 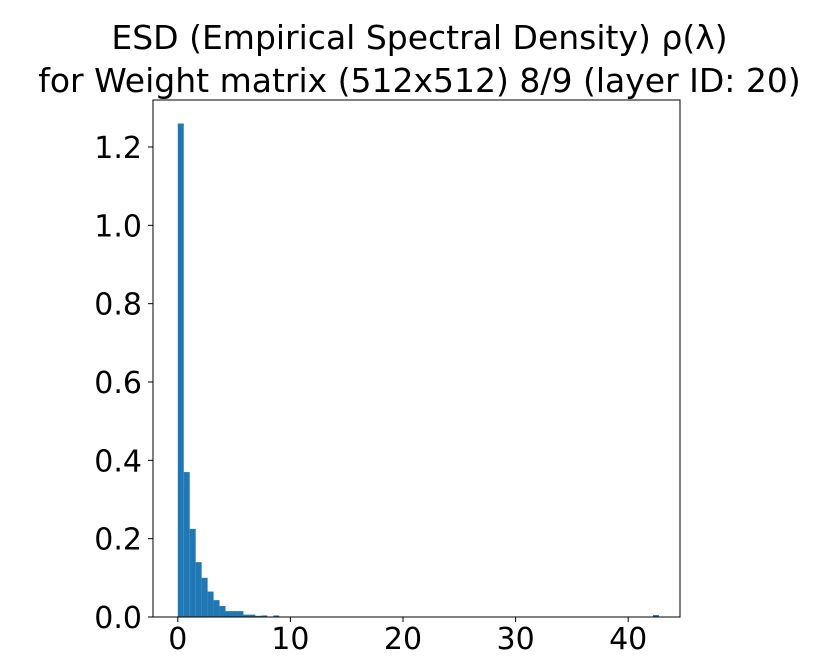 What do you see at coordinates (290, 639) in the screenshot?
I see `x-tick-label: 10` at bounding box center [290, 639].